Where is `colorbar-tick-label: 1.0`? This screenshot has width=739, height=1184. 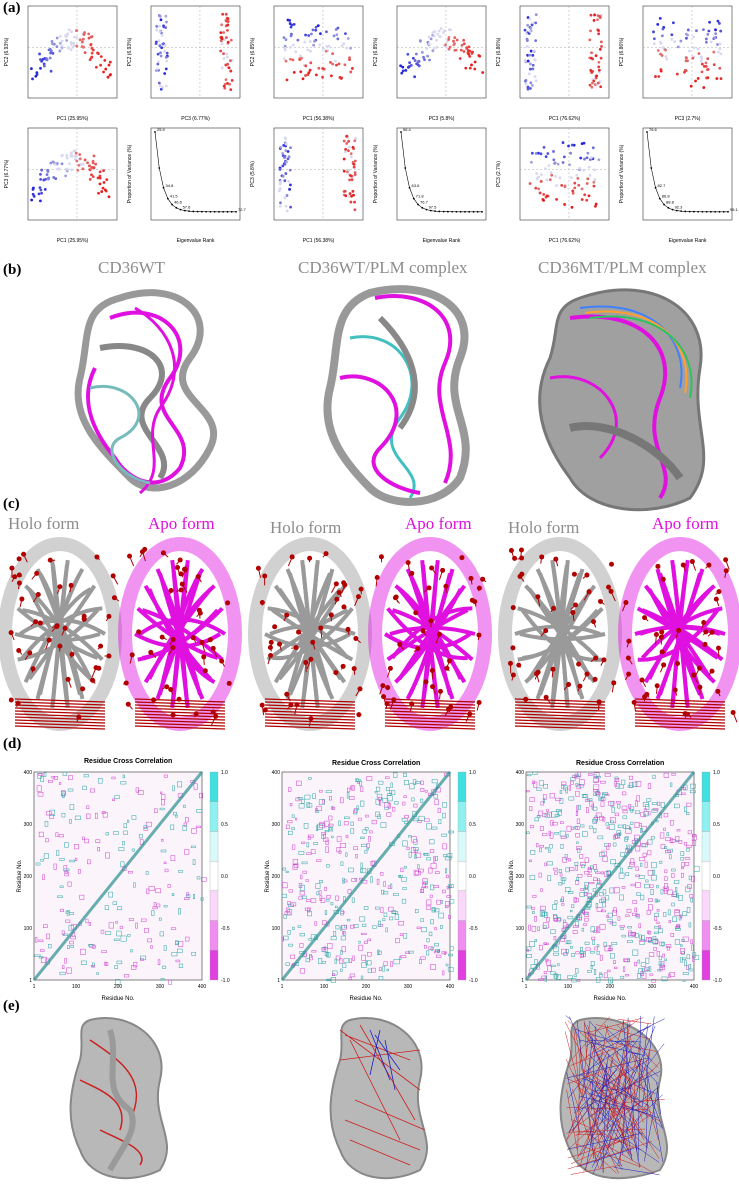
colorbar-tick-label: 1.0 is located at coordinates (716, 773).